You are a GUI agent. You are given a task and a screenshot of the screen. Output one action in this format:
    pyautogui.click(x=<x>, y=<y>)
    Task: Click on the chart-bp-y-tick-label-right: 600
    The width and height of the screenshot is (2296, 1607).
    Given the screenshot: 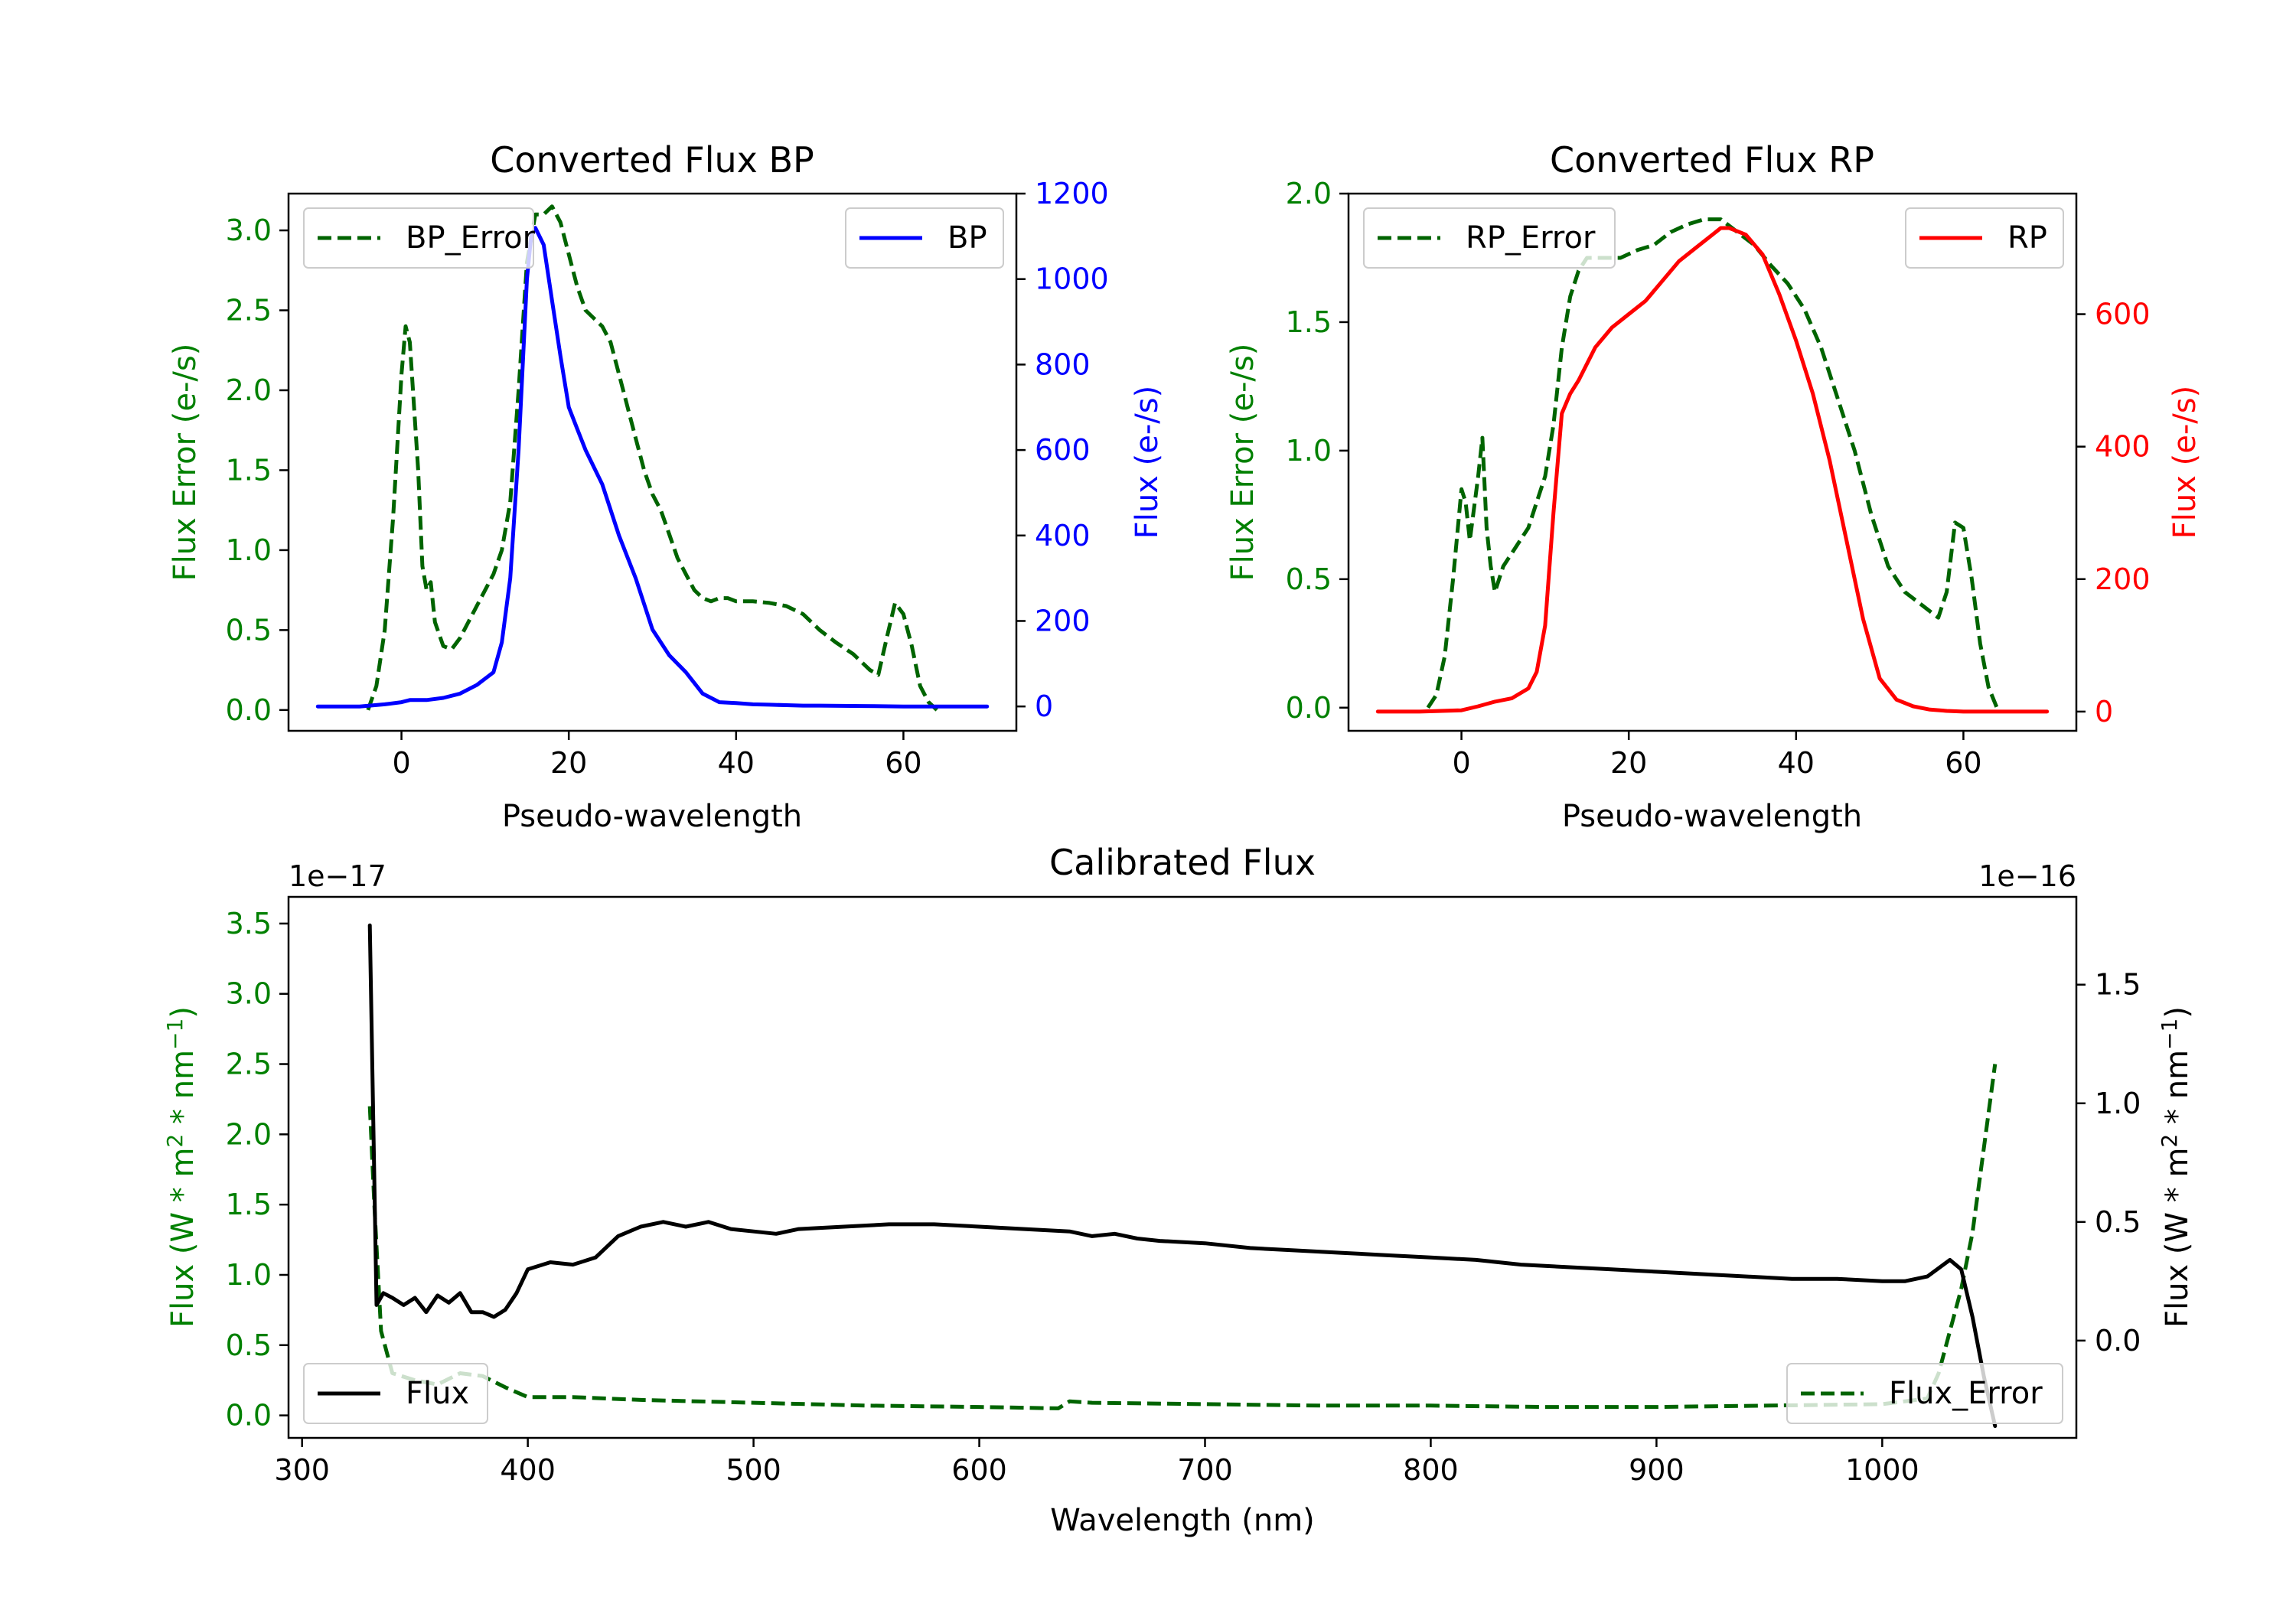 What is the action you would take?
    pyautogui.click(x=1063, y=450)
    